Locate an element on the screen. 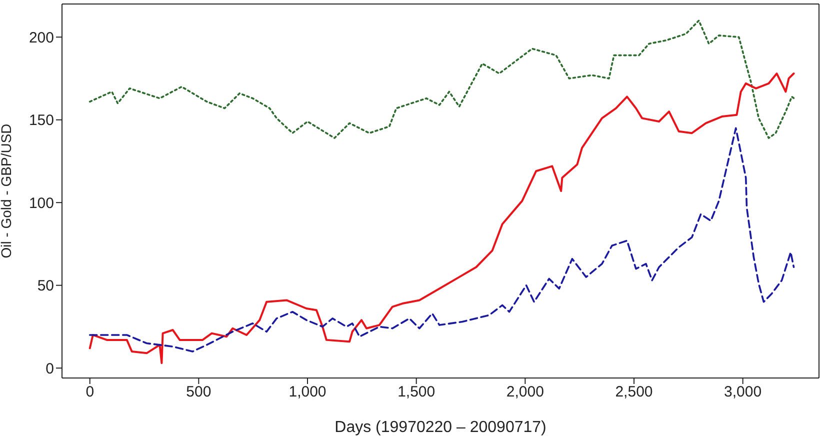  x-tick-label: 1,500 is located at coordinates (417, 392).